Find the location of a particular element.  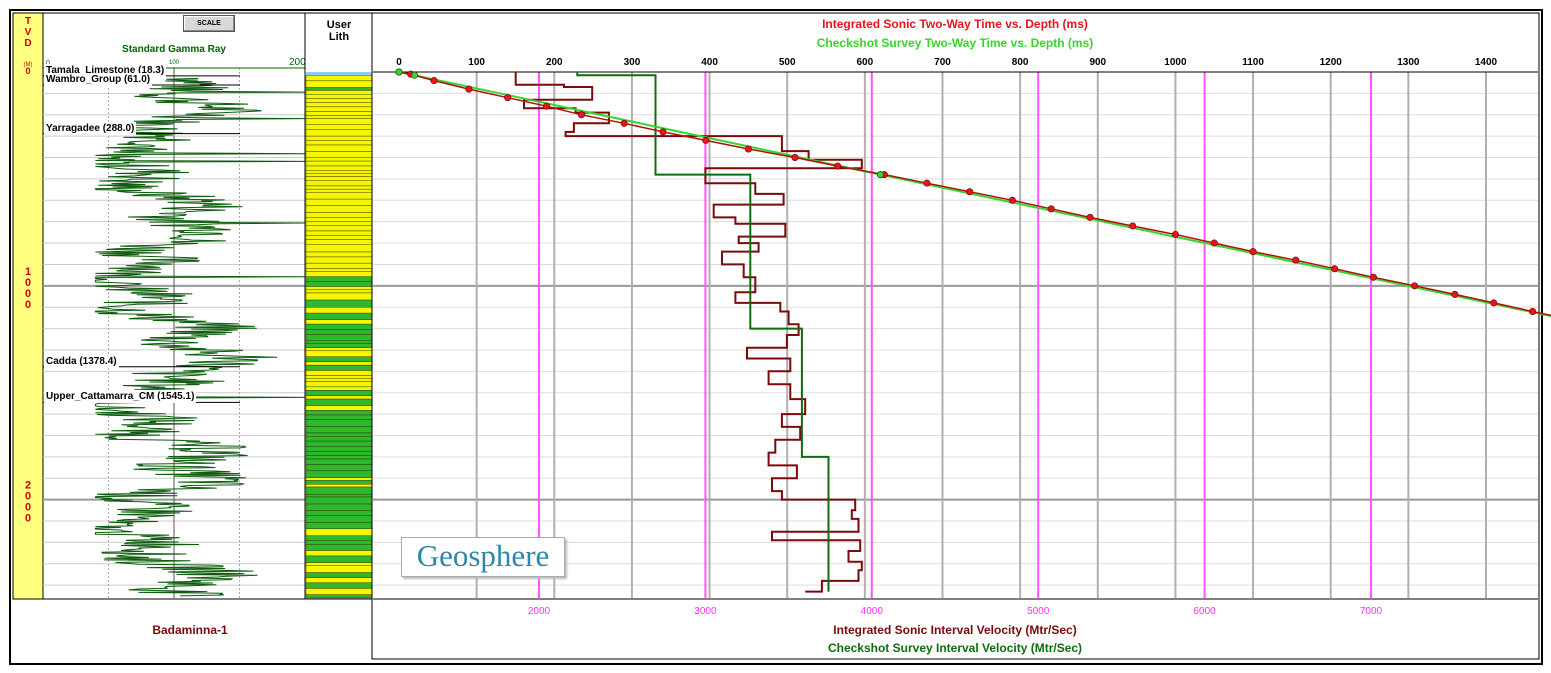

time-tick-label: 1100 is located at coordinates (1253, 62).